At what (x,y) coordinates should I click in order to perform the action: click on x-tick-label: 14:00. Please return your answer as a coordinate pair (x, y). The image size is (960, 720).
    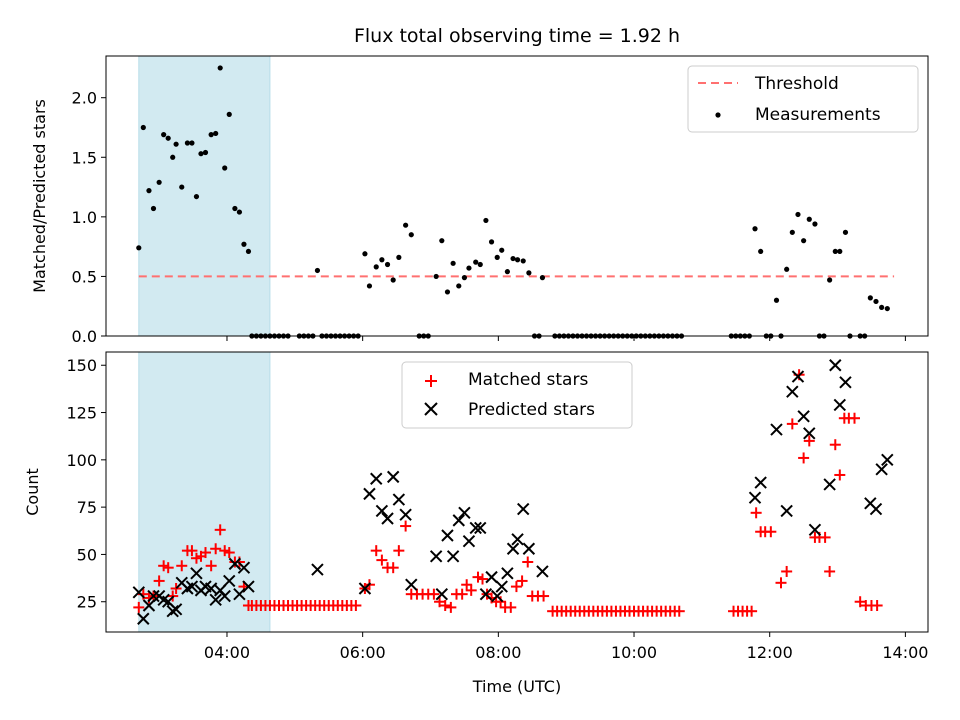
    Looking at the image, I should click on (905, 652).